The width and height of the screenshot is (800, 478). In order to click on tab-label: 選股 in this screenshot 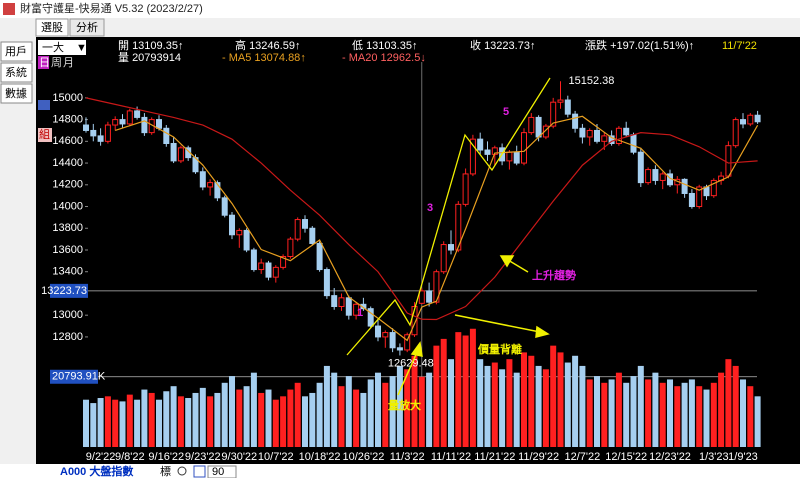, I will do `click(52, 27)`.